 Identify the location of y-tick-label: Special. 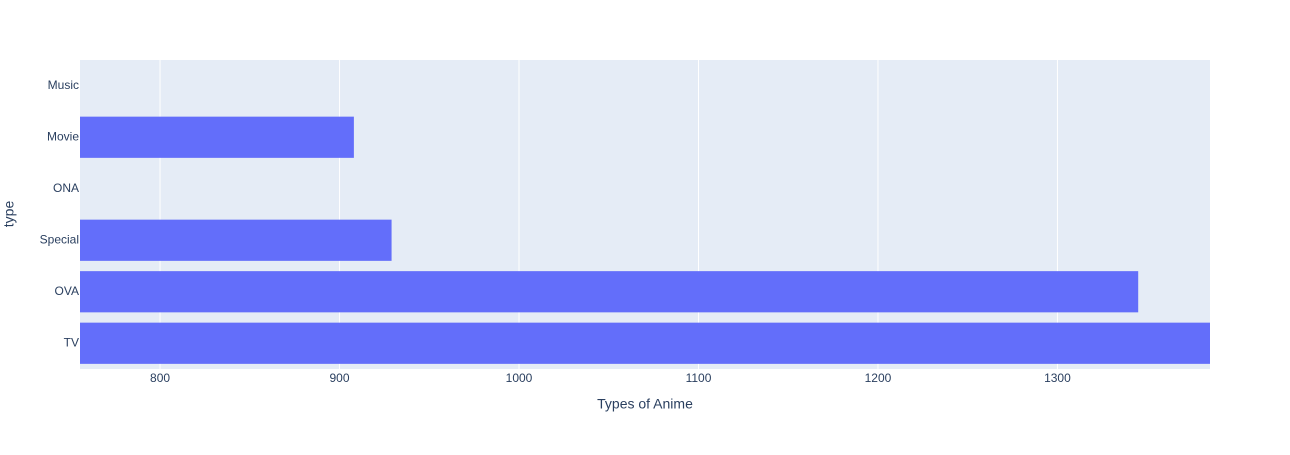
(59, 239).